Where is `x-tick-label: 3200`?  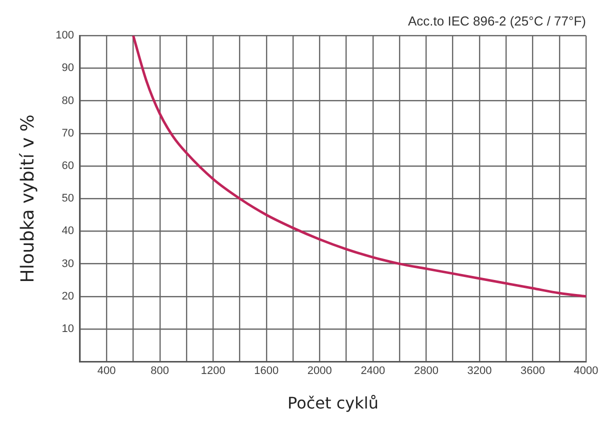
x-tick-label: 3200 is located at coordinates (479, 371).